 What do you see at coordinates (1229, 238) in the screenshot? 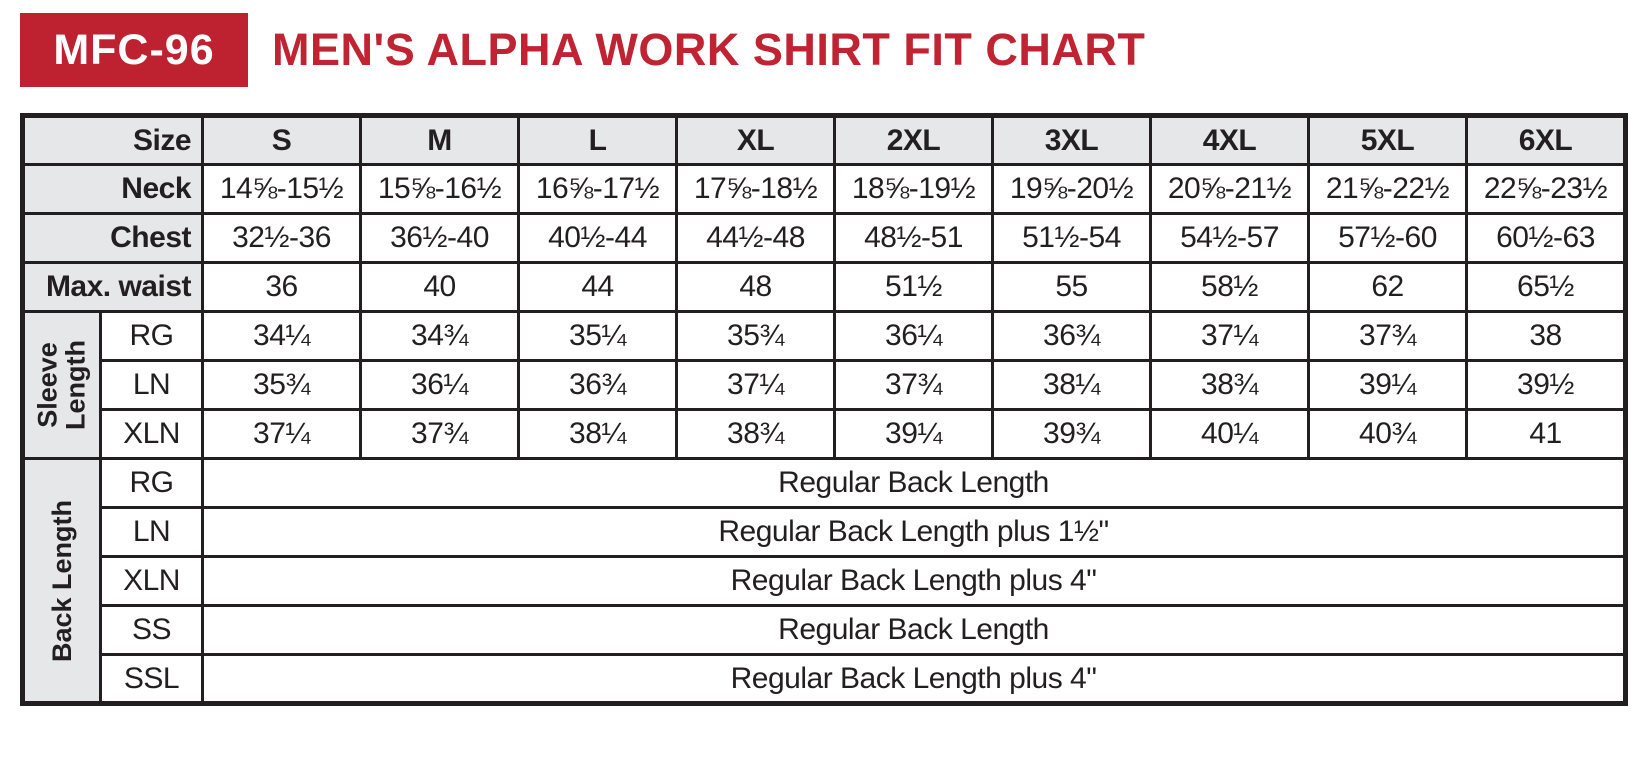
I see `chest-value-cell: 54½-57` at bounding box center [1229, 238].